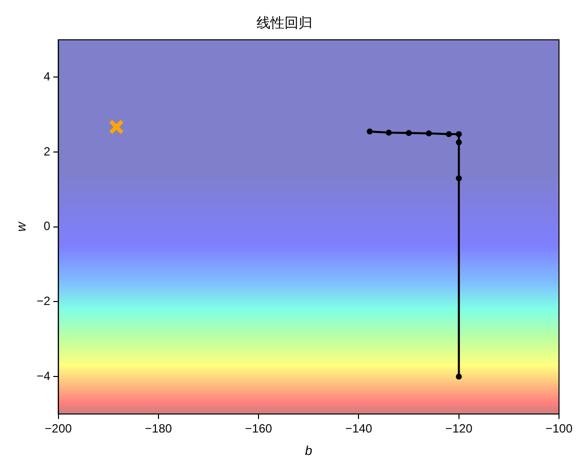 The height and width of the screenshot is (468, 584). Describe the element at coordinates (158, 429) in the screenshot. I see `x-tick-label: −180` at that location.